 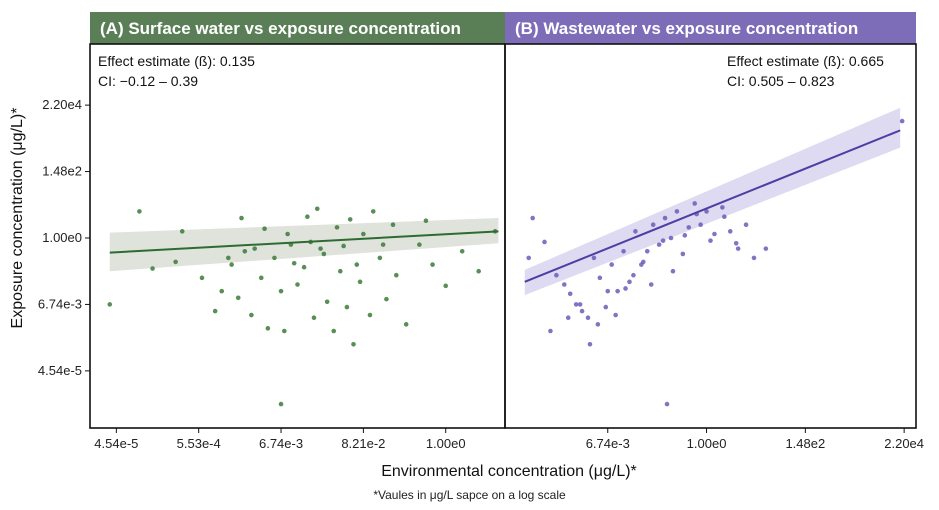 What do you see at coordinates (469, 495) in the screenshot?
I see `footnote: *Vaules in μg/L sapce on a log scale` at bounding box center [469, 495].